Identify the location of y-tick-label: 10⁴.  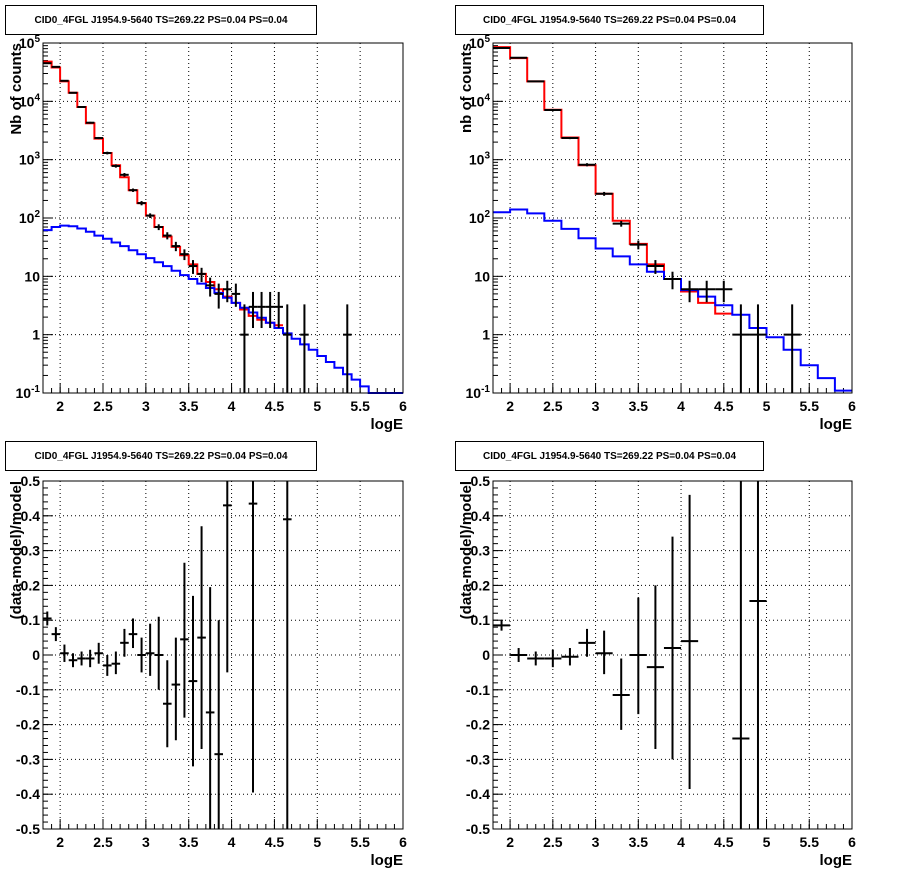
(480, 100).